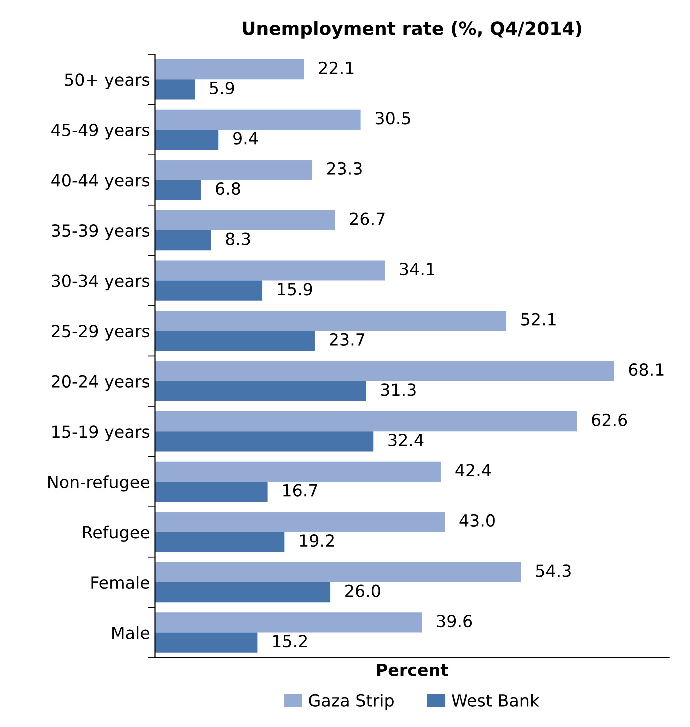 This screenshot has height=727, width=690. What do you see at coordinates (116, 534) in the screenshot?
I see `y-tick-label: Refugee` at bounding box center [116, 534].